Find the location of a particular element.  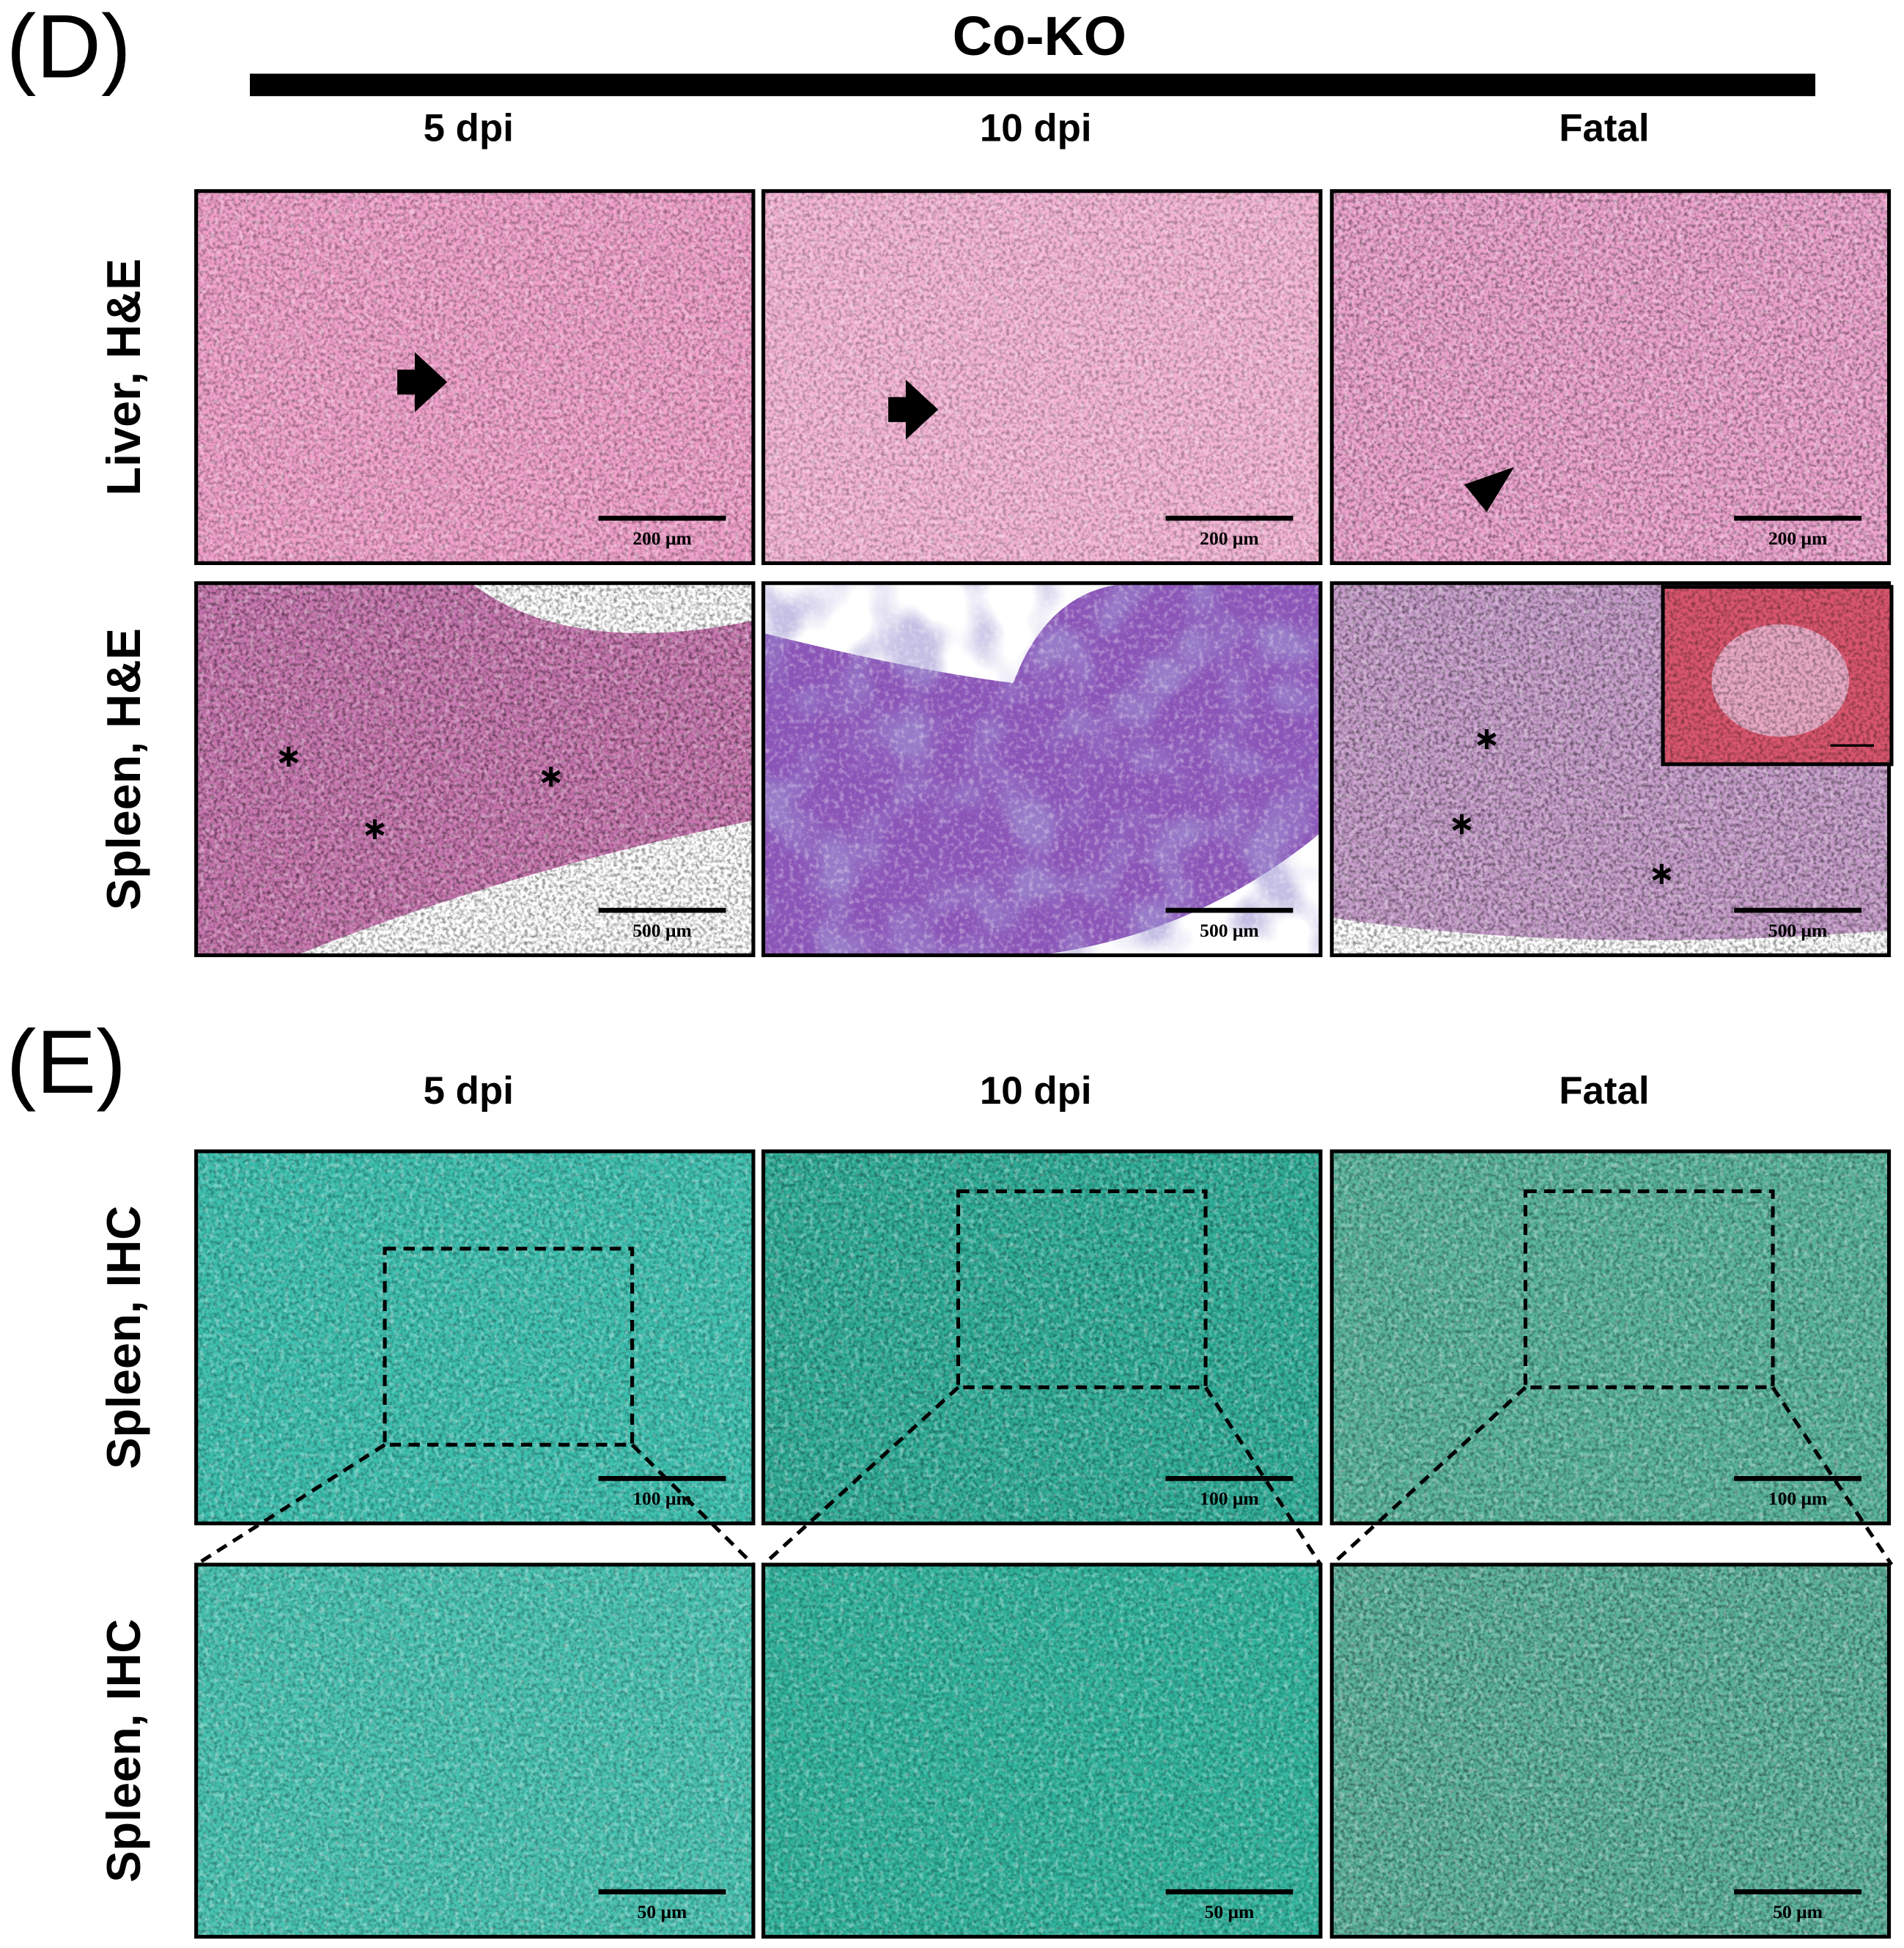

asterisks is located at coordinates (975, 807).